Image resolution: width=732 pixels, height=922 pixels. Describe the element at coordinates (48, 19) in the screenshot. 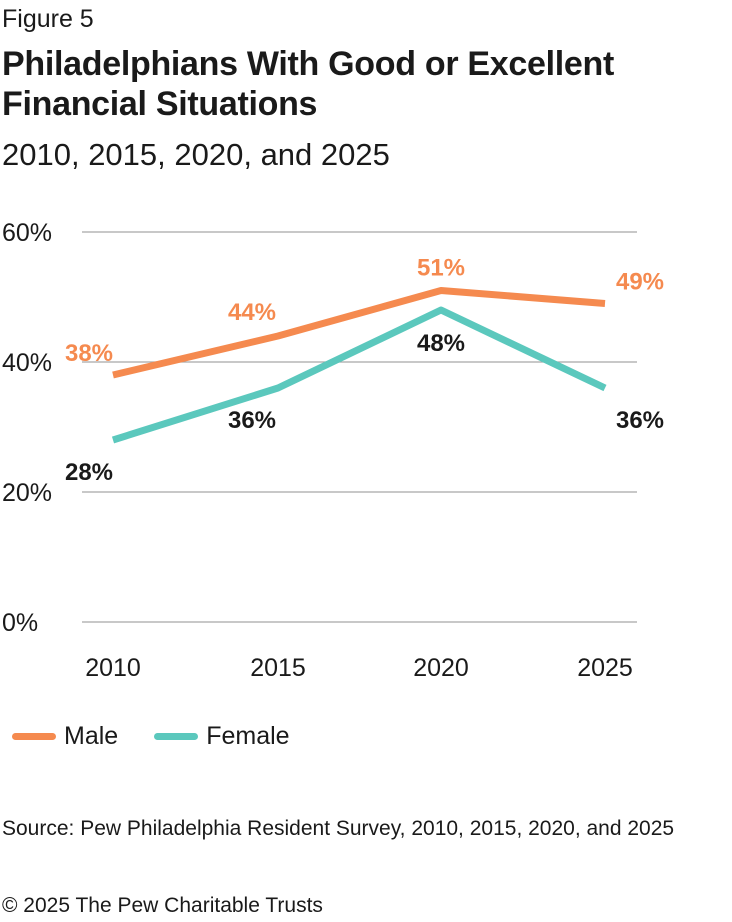

I see `figure-label: Figure 5` at that location.